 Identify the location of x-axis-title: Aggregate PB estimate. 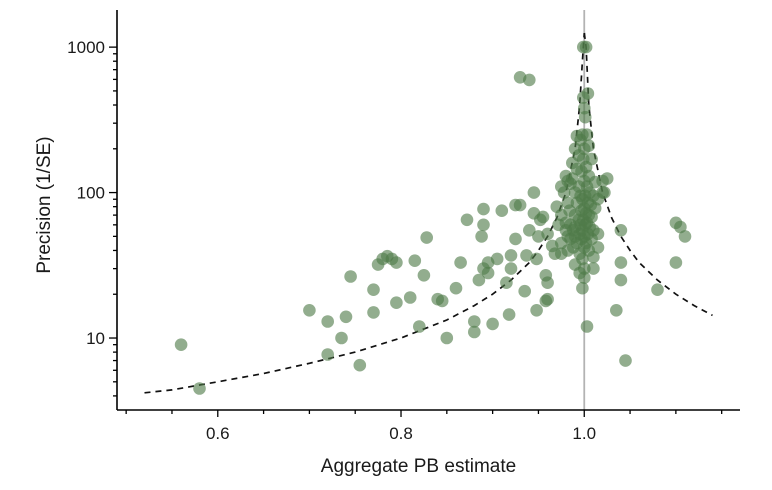
(418, 466).